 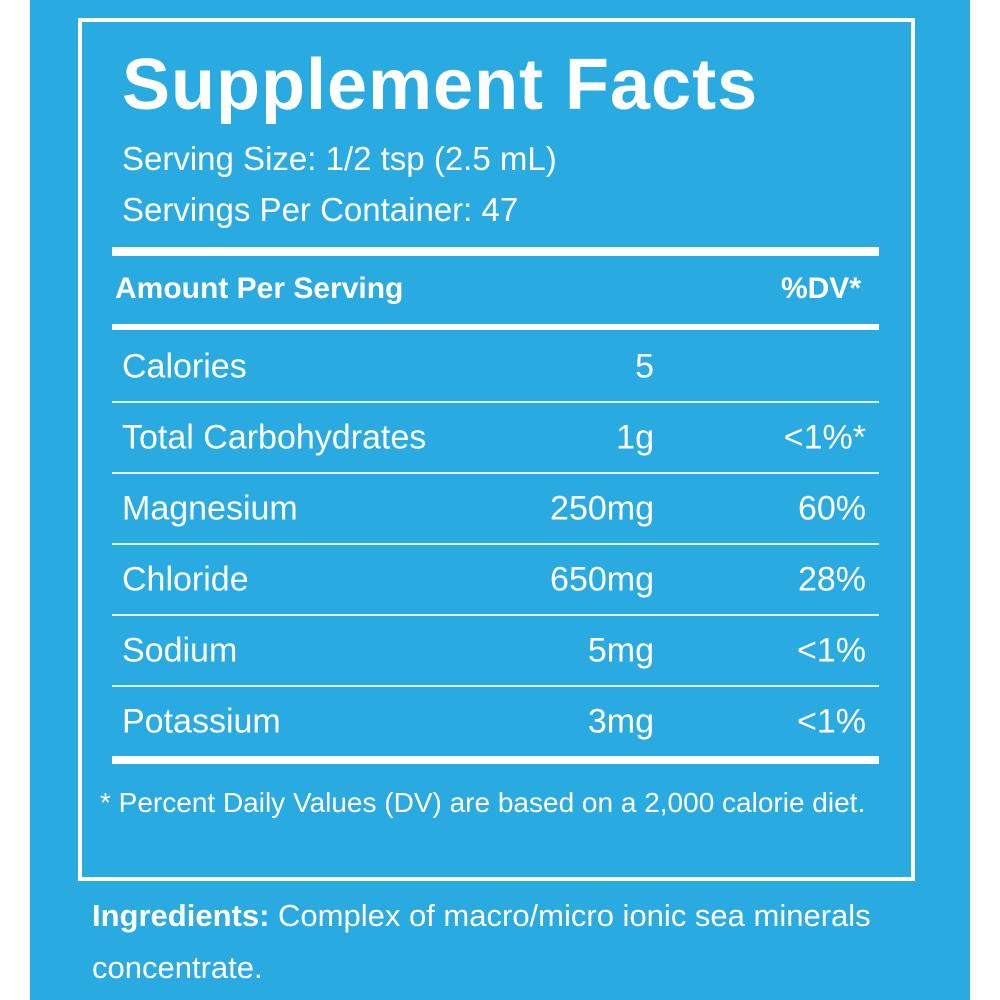 I want to click on nutrient-dv: <1%*, so click(x=824, y=437).